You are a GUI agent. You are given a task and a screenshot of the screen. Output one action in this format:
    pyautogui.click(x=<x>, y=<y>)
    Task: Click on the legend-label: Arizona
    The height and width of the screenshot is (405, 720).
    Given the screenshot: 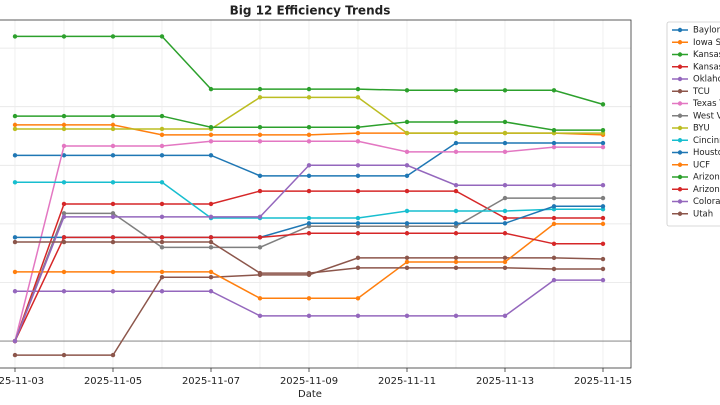 What is the action you would take?
    pyautogui.click(x=706, y=178)
    